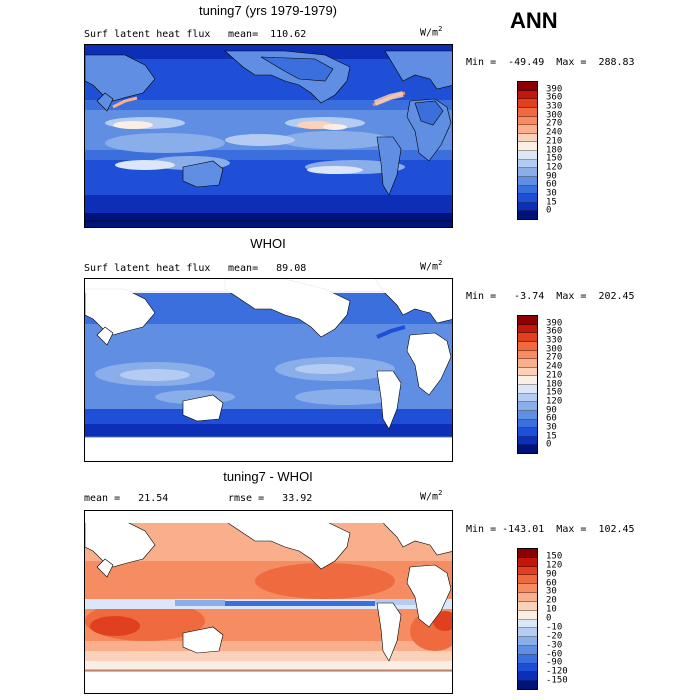  Describe the element at coordinates (268, 370) in the screenshot. I see `panel2-map` at that location.